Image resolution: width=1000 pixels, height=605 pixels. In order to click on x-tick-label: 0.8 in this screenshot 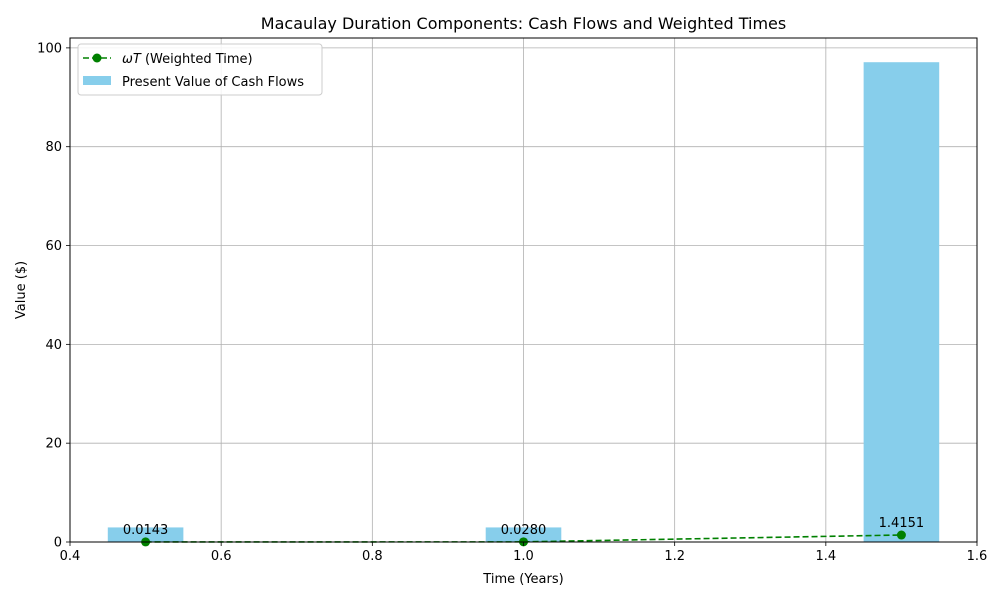, I will do `click(372, 556)`.